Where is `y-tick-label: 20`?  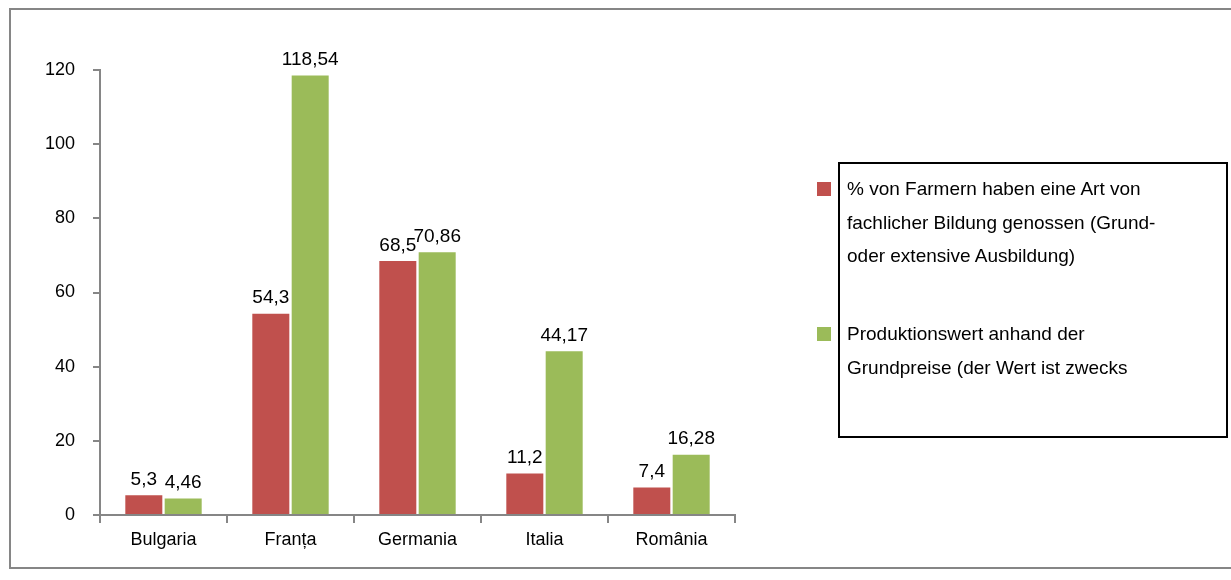 y-tick-label: 20 is located at coordinates (64, 439).